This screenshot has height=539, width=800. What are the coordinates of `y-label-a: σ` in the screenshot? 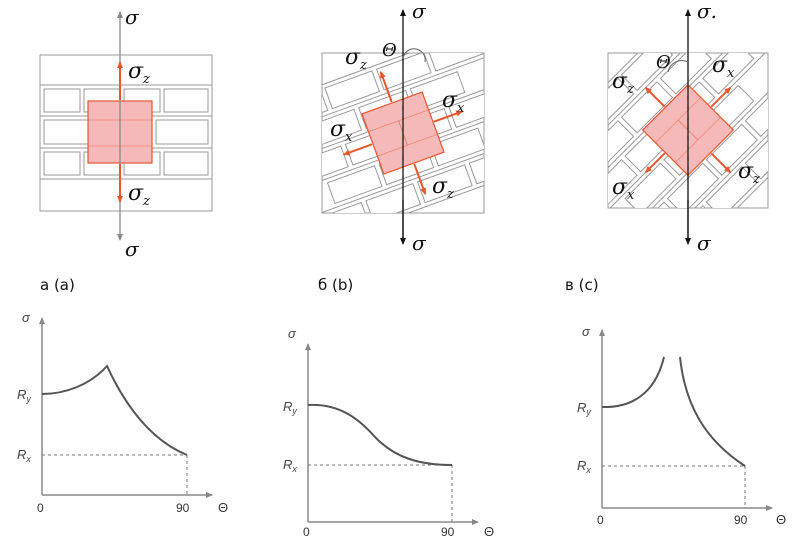 It's located at (26, 317).